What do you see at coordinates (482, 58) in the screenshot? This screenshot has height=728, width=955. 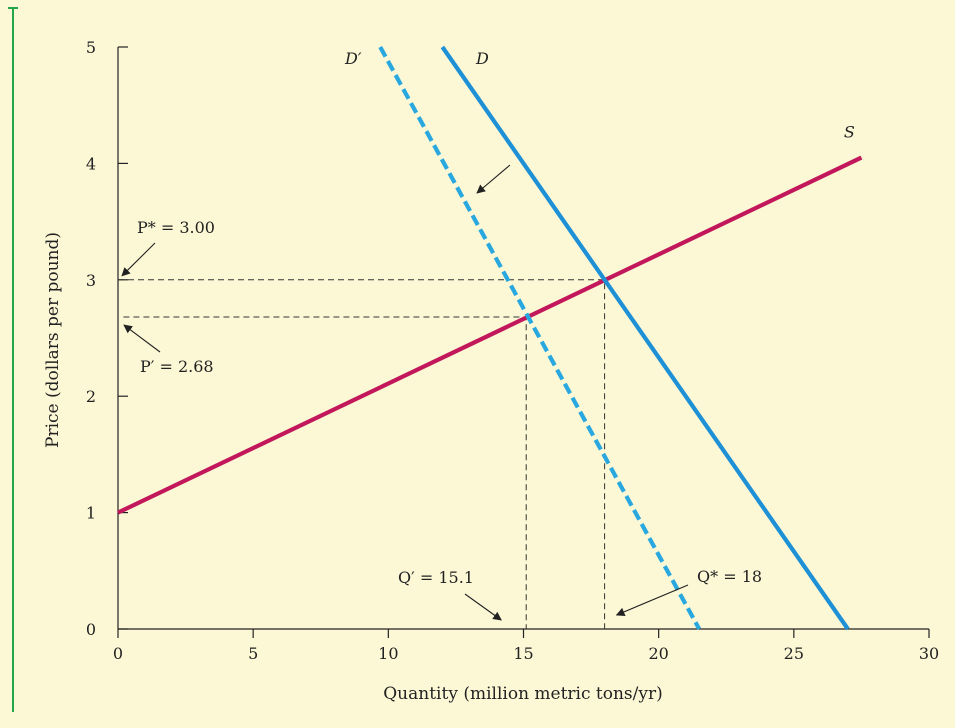 I see `series-label-d: D` at bounding box center [482, 58].